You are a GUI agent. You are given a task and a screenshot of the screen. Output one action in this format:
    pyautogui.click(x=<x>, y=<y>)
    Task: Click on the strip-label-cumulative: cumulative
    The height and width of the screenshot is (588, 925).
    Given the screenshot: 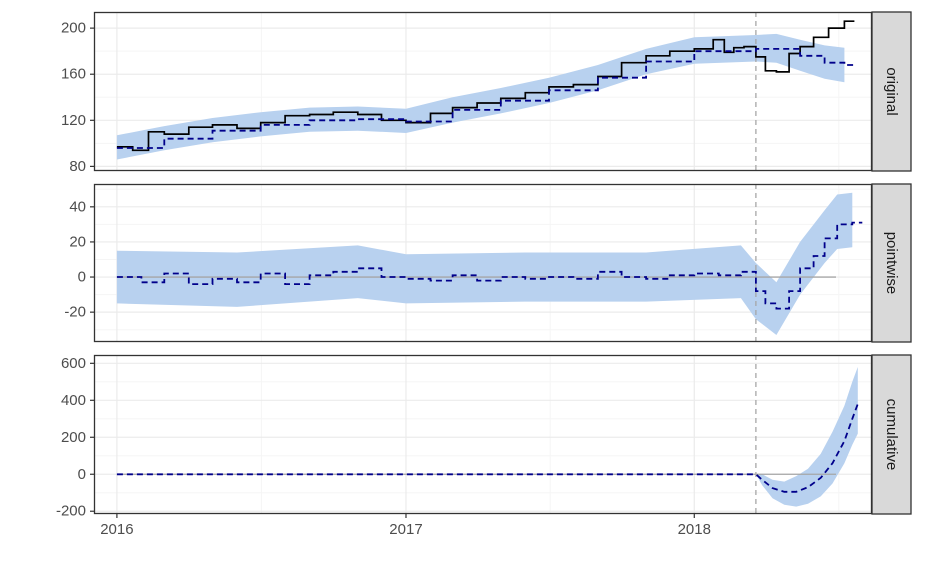 What is the action you would take?
    pyautogui.click(x=891, y=435)
    